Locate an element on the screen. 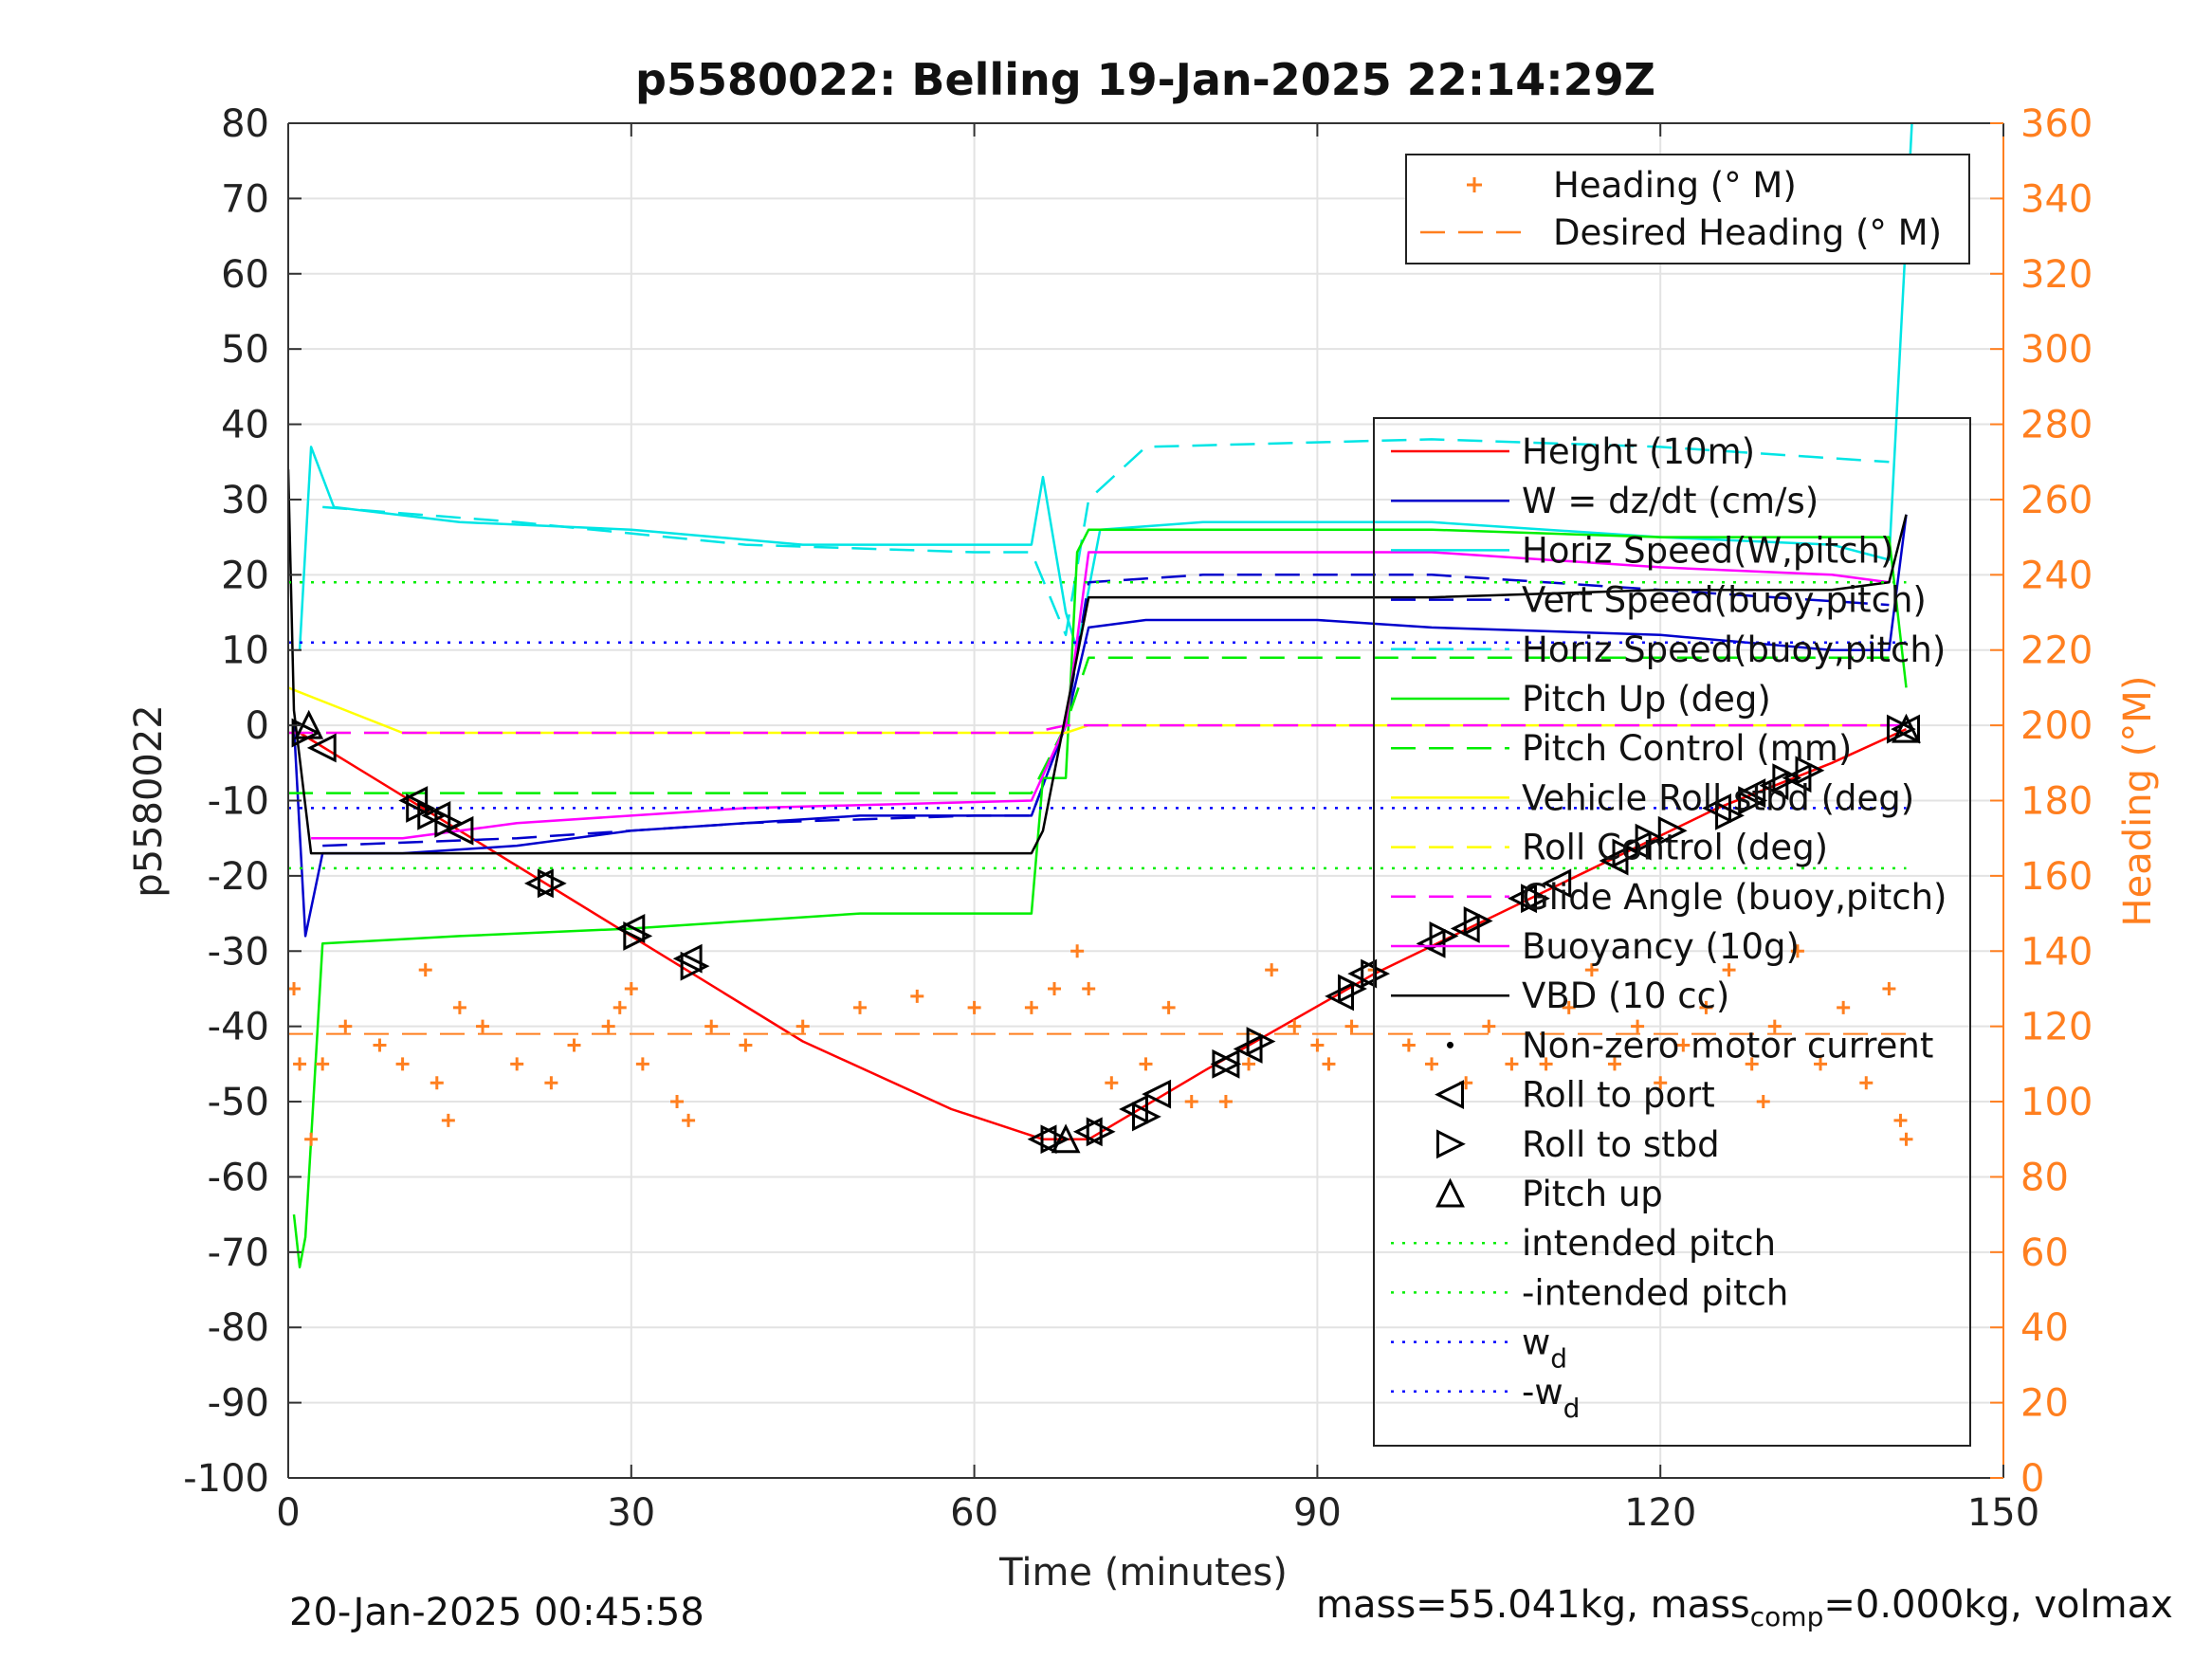 The width and height of the screenshot is (2212, 1659). y2-tick-label: 360 is located at coordinates (2056, 124).